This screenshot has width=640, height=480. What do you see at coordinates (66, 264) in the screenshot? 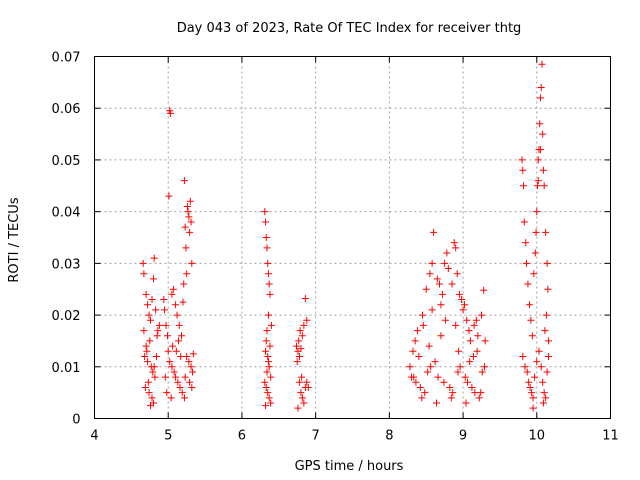
I see `y-tick-label: 0.03` at bounding box center [66, 264].